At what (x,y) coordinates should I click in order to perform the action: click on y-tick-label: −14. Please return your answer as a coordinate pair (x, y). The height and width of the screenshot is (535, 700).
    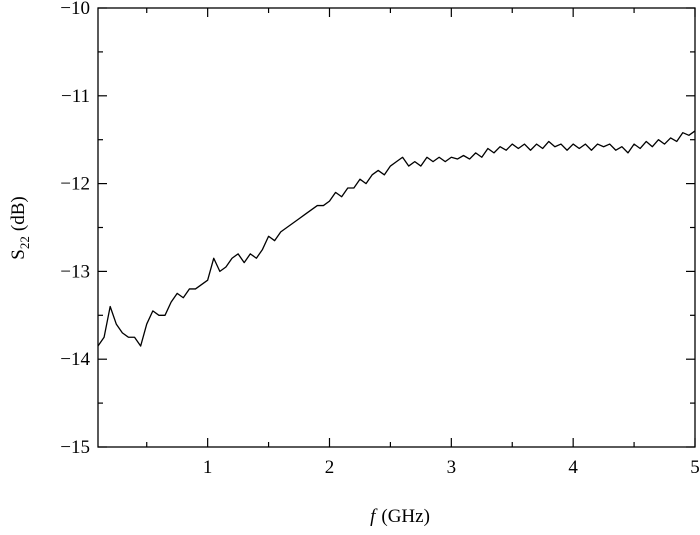
    Looking at the image, I should click on (75, 359).